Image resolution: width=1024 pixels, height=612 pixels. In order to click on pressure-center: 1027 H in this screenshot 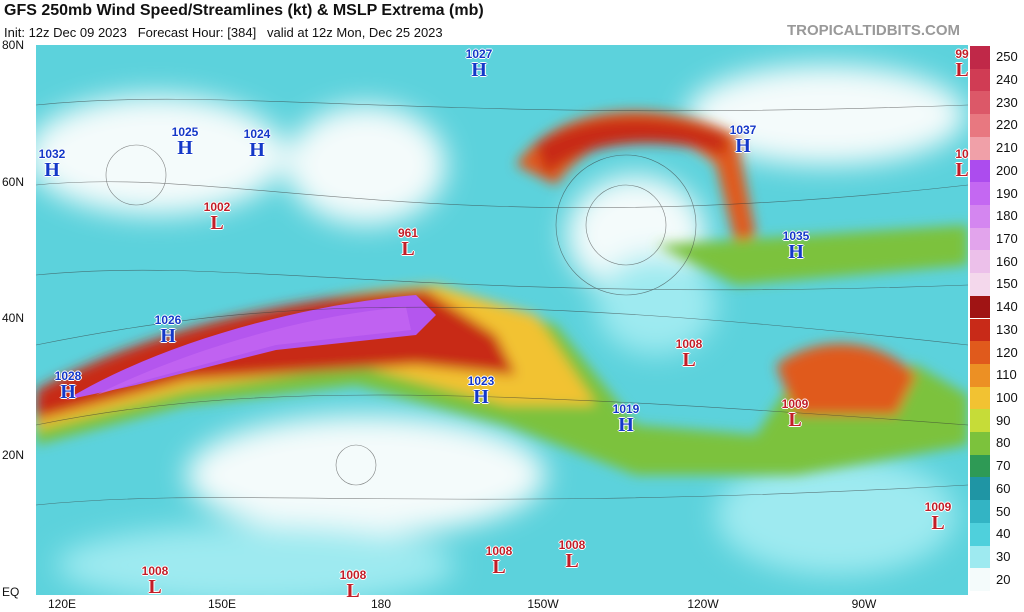, I will do `click(479, 64)`.